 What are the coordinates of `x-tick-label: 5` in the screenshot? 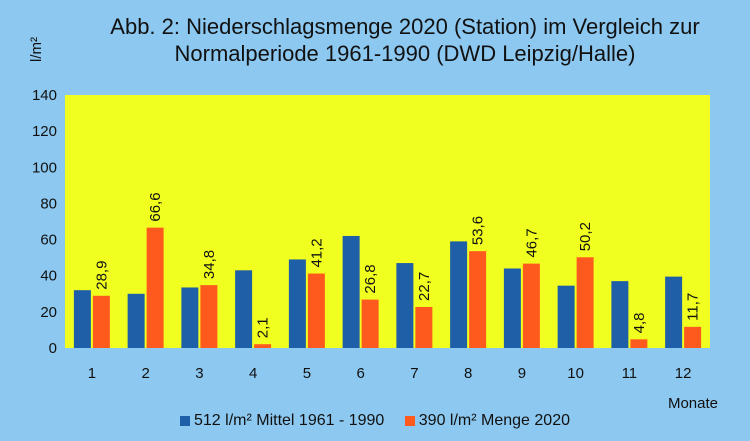 It's located at (307, 373).